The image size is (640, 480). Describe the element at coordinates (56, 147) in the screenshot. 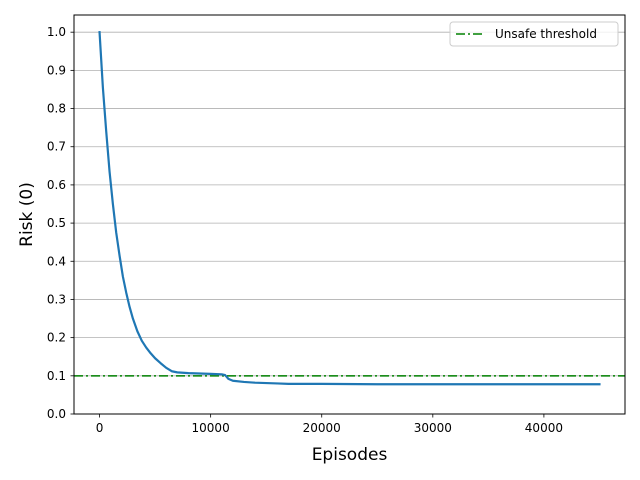

I see `y-tick-label-7: 0.7` at that location.